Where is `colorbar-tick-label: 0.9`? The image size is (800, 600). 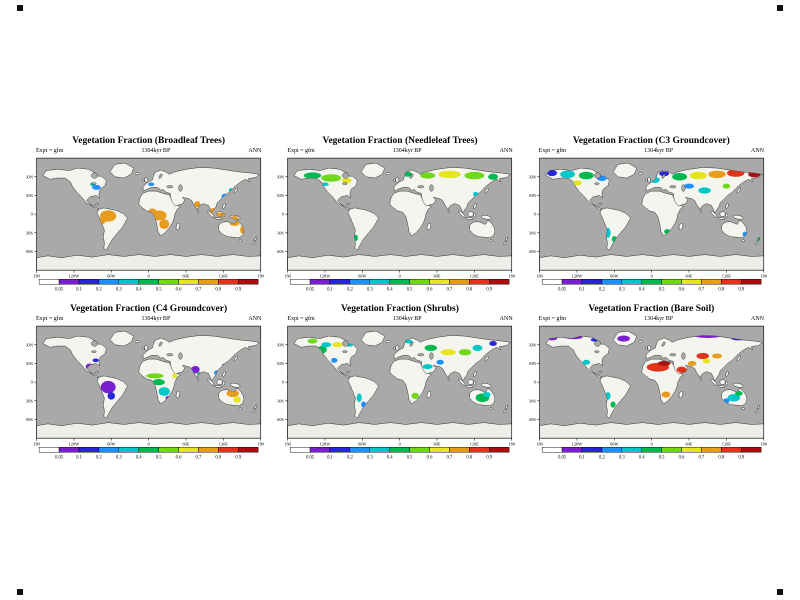 colorbar-tick-label: 0.9 is located at coordinates (741, 290).